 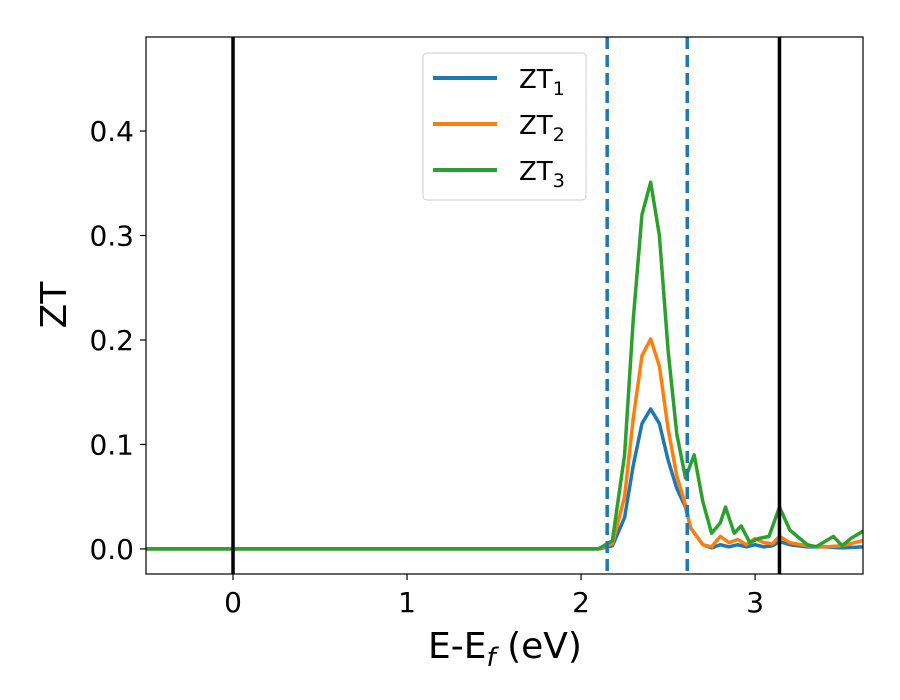 What do you see at coordinates (755, 602) in the screenshot?
I see `x-tick-label: 3` at bounding box center [755, 602].